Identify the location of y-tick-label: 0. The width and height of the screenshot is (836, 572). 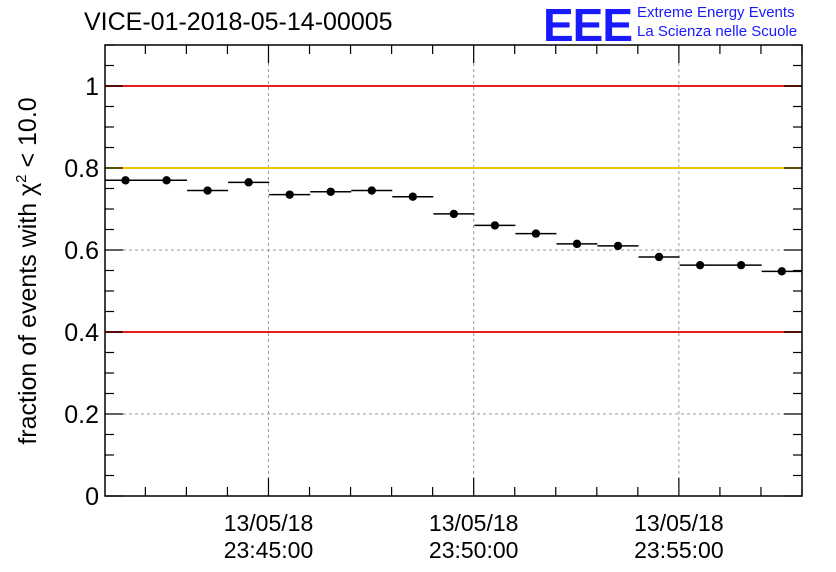
(92, 497).